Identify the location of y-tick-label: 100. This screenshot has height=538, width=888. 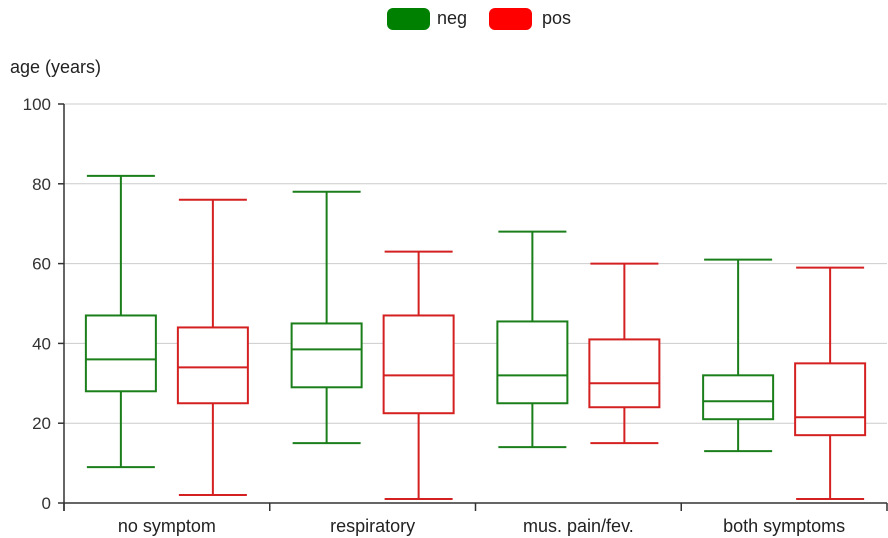
(37, 104).